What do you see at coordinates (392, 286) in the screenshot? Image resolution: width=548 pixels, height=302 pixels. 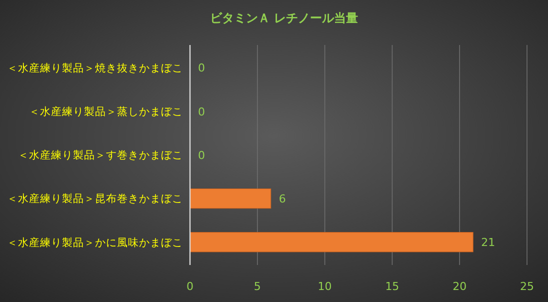 I see `x-tick-label: 15` at bounding box center [392, 286].